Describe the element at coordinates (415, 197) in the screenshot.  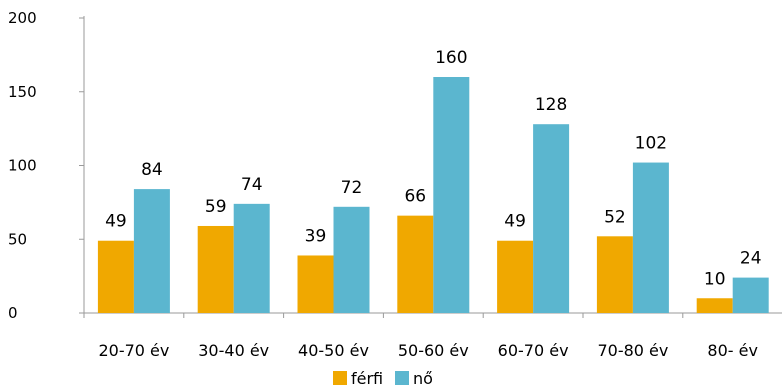
I see `data-label: 66` at that location.